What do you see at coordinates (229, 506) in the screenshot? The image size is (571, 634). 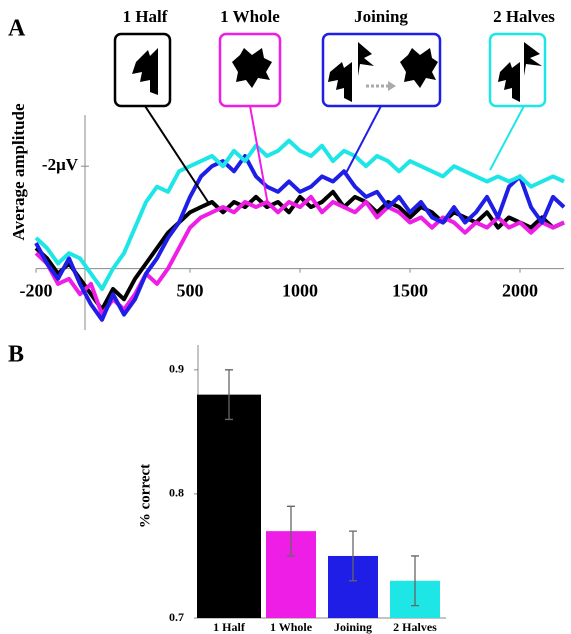 I see `bar` at bounding box center [229, 506].